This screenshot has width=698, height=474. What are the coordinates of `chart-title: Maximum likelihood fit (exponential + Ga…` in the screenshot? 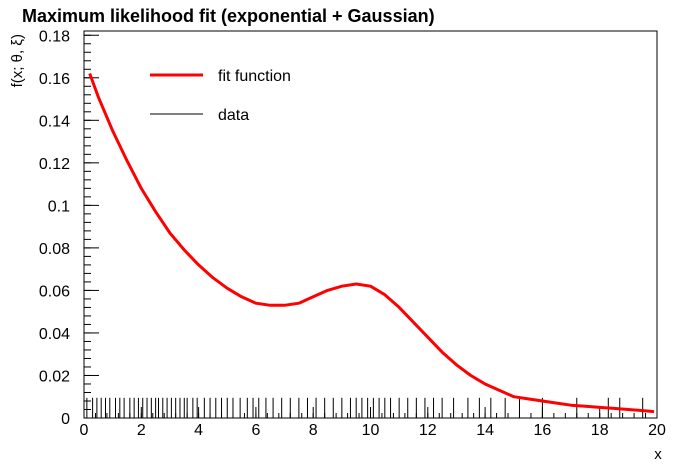 It's located at (228, 16).